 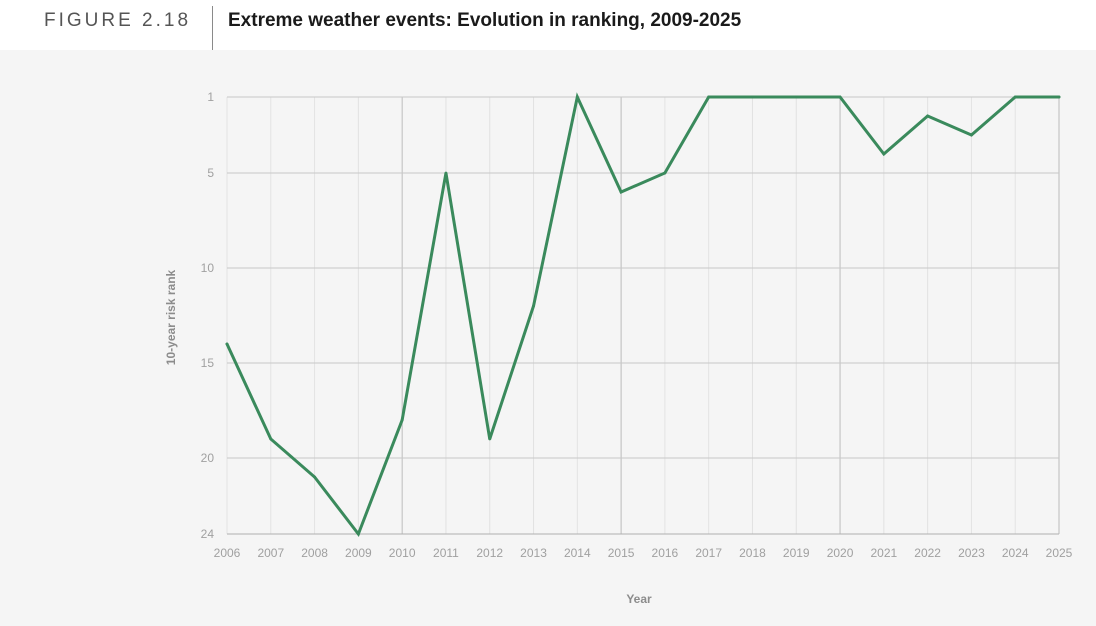 What do you see at coordinates (971, 553) in the screenshot?
I see `x-tick-label: 2023` at bounding box center [971, 553].